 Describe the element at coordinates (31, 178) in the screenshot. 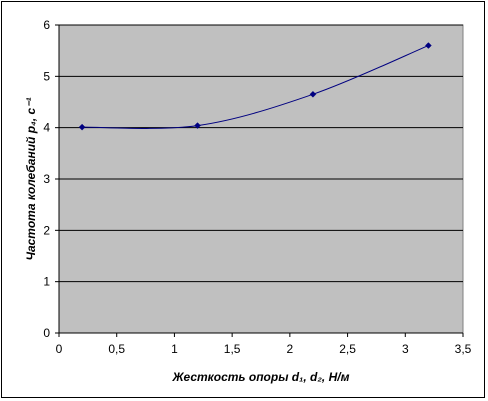

I see `y-axis-label: Частота колебаний p₄, с⁻¹` at that location.